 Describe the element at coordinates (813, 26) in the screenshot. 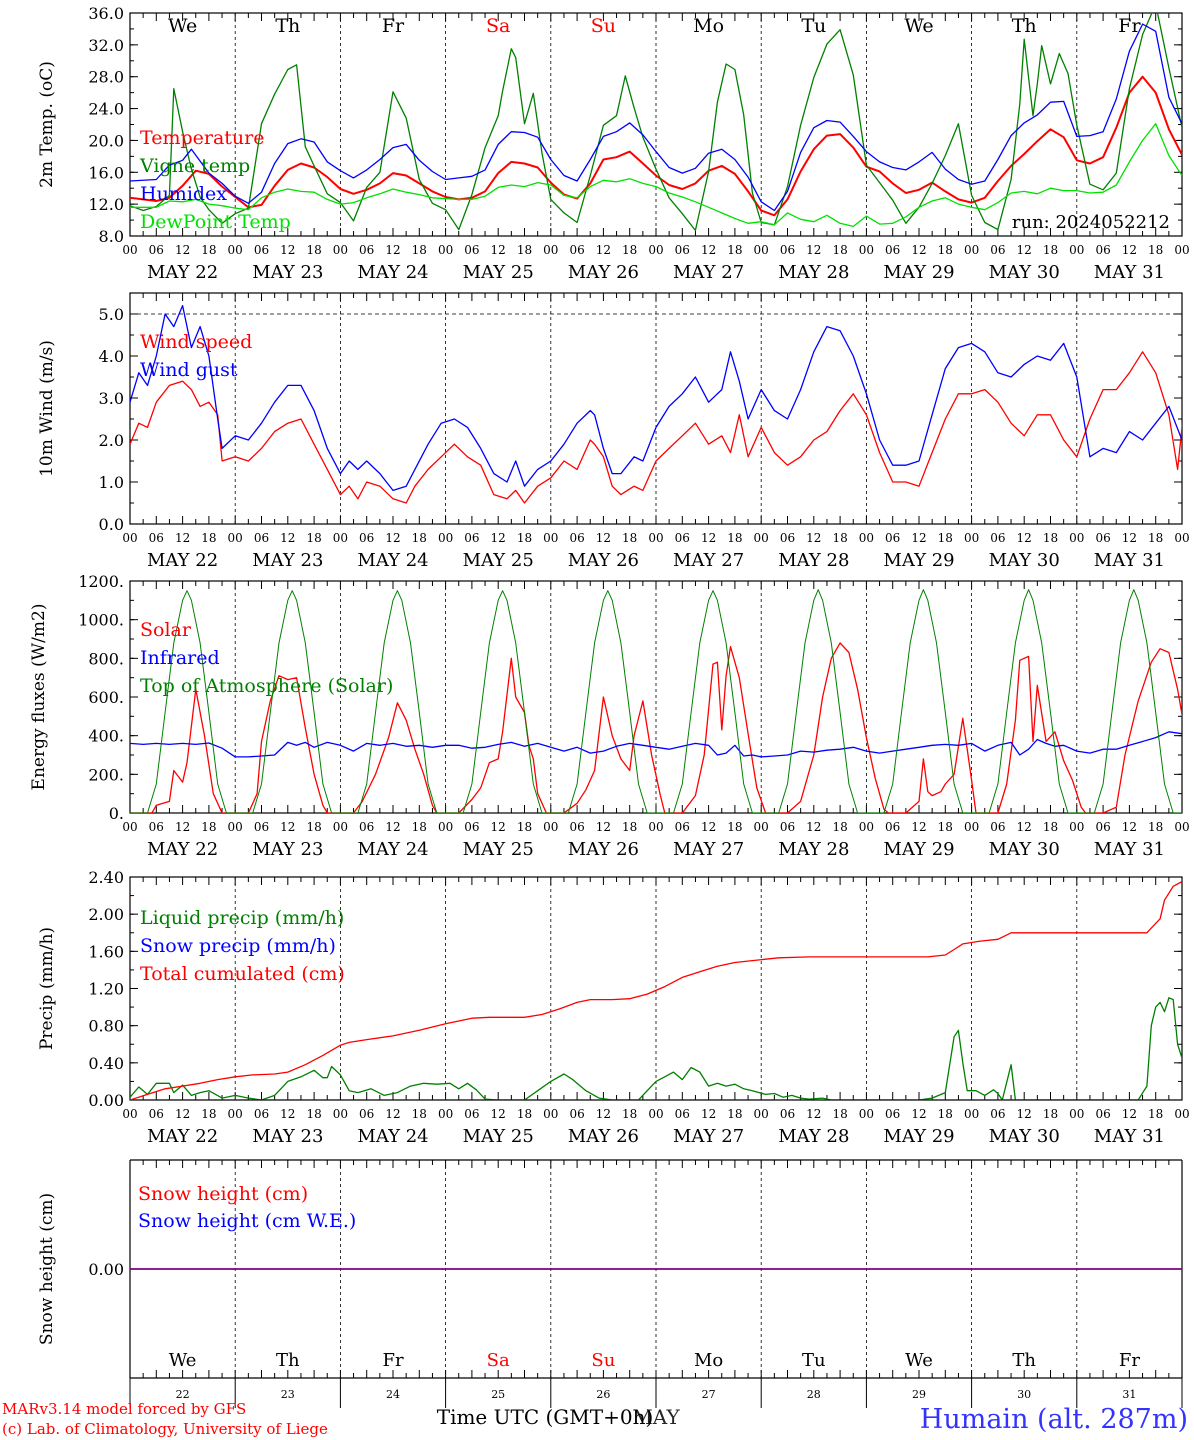

I see `weekday-label: Tu` at that location.